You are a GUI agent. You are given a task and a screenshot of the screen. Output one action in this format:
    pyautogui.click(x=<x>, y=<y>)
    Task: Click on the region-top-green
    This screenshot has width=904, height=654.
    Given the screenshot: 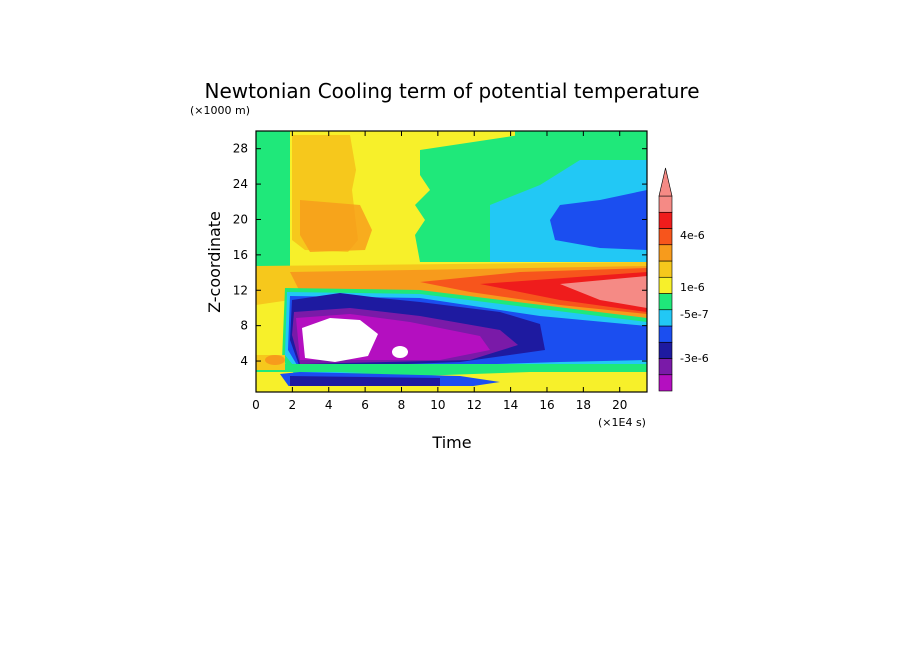 What is the action you would take?
    pyautogui.click(x=581, y=137)
    